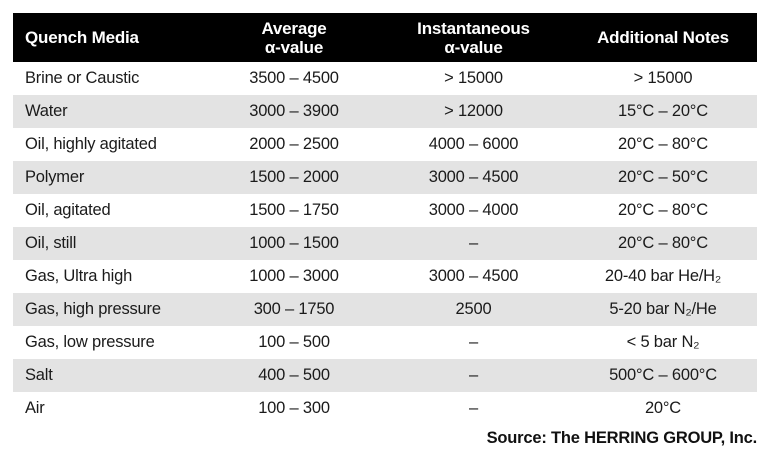 The width and height of the screenshot is (768, 471). I want to click on cell-average-alpha: 1500 – 1750, so click(294, 210).